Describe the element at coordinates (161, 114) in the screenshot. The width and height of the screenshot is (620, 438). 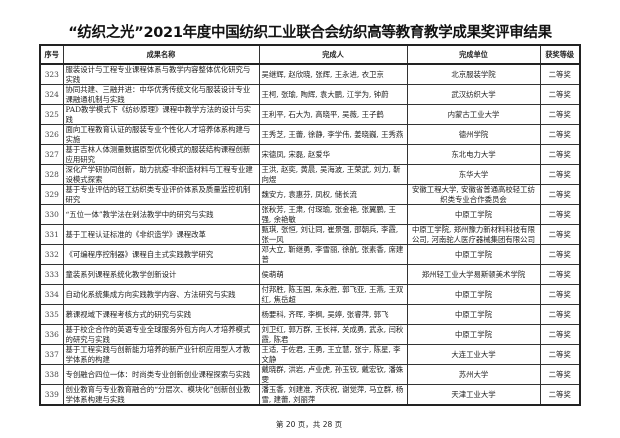
I see `cell-title: PAD教学模式下《纺纱原理》课程中教学方法的设计与实践` at that location.